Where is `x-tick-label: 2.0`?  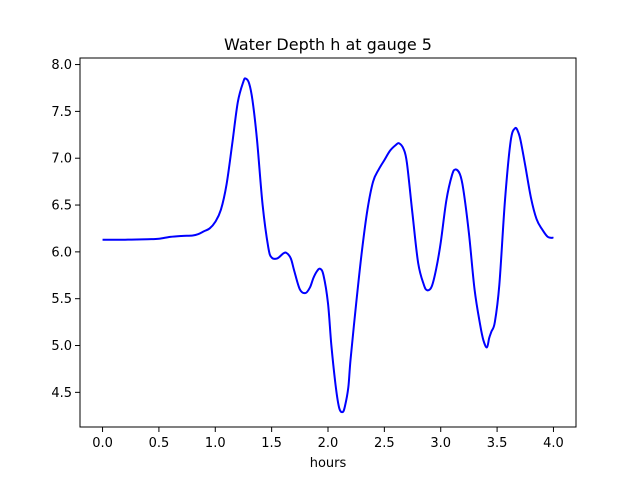
x-tick-label: 2.0 is located at coordinates (328, 443).